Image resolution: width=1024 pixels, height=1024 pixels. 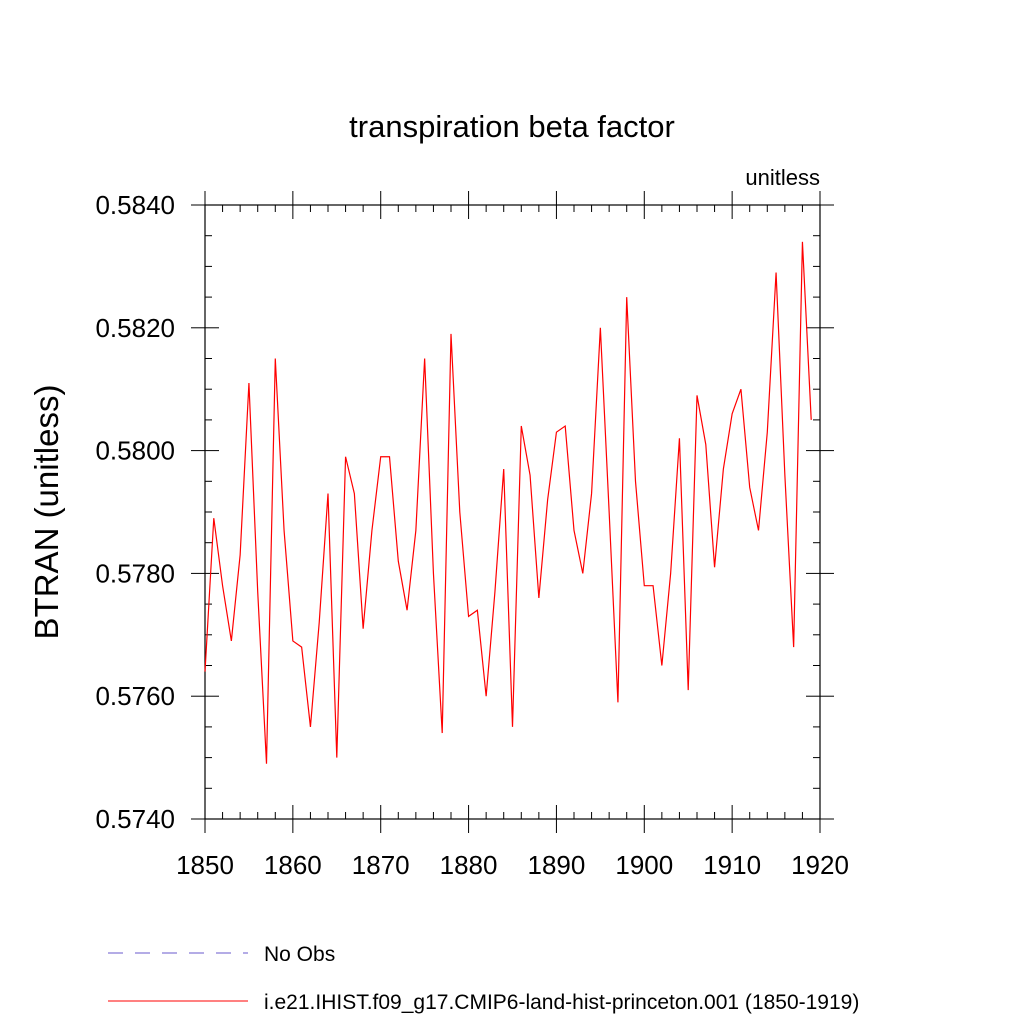 I want to click on x-tick-label: 1920, so click(x=820, y=865).